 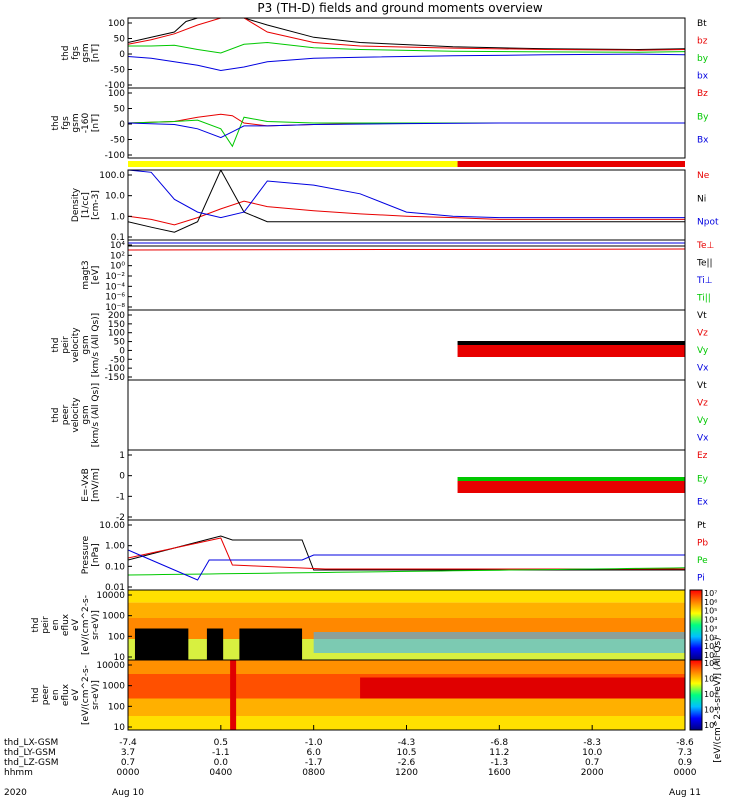 I want to click on xaxis-value: 0.0, so click(x=221, y=763).